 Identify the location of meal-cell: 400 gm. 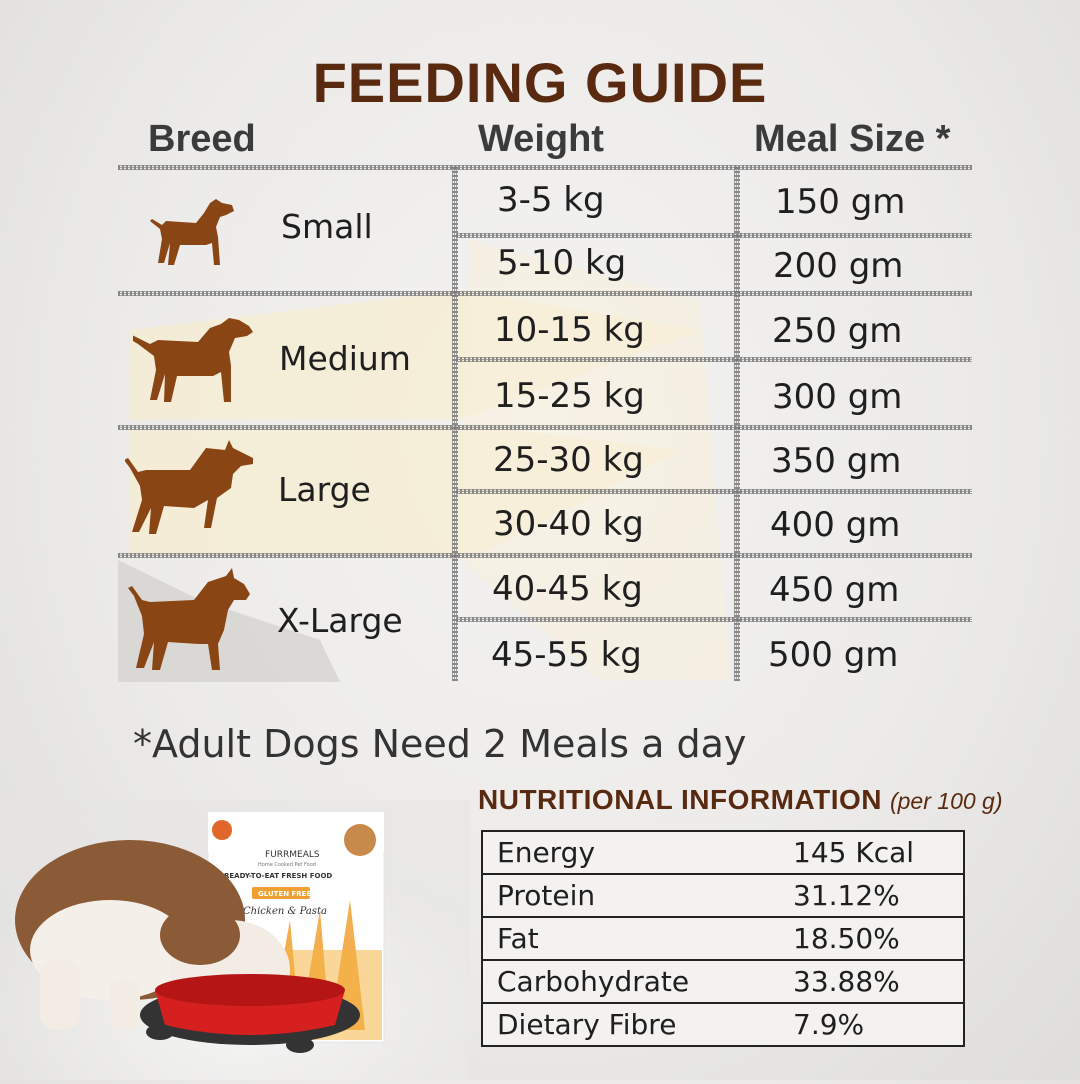
(835, 525).